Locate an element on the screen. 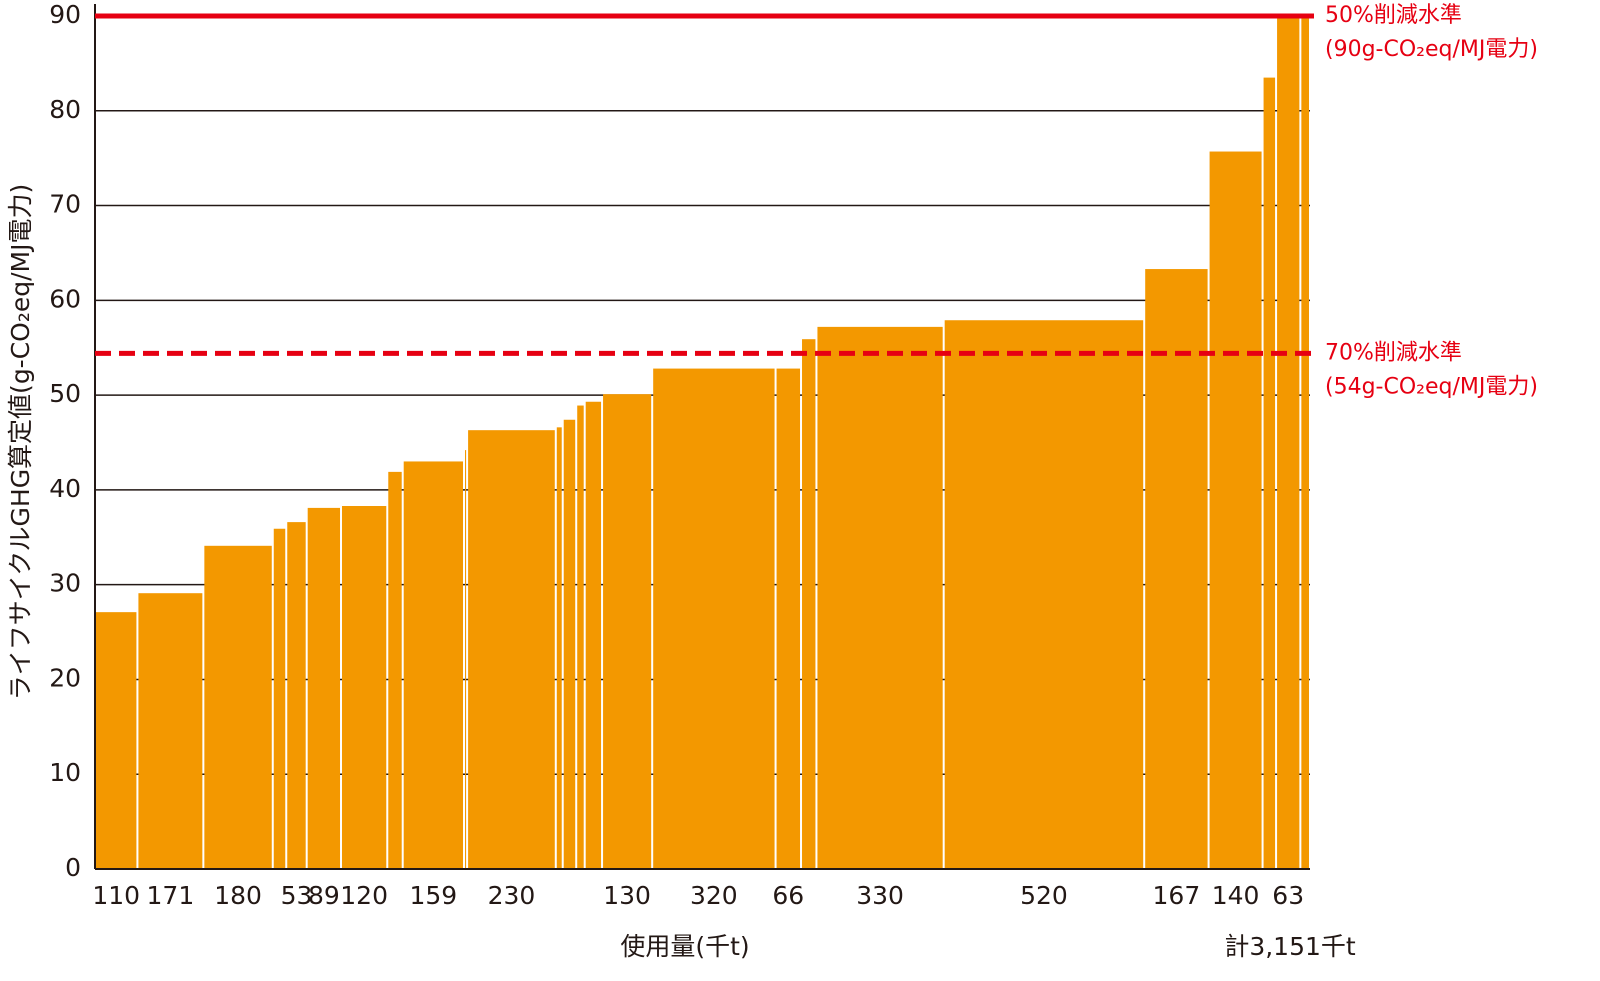 This screenshot has height=981, width=1600. x-tick-label: 159 is located at coordinates (433, 895).